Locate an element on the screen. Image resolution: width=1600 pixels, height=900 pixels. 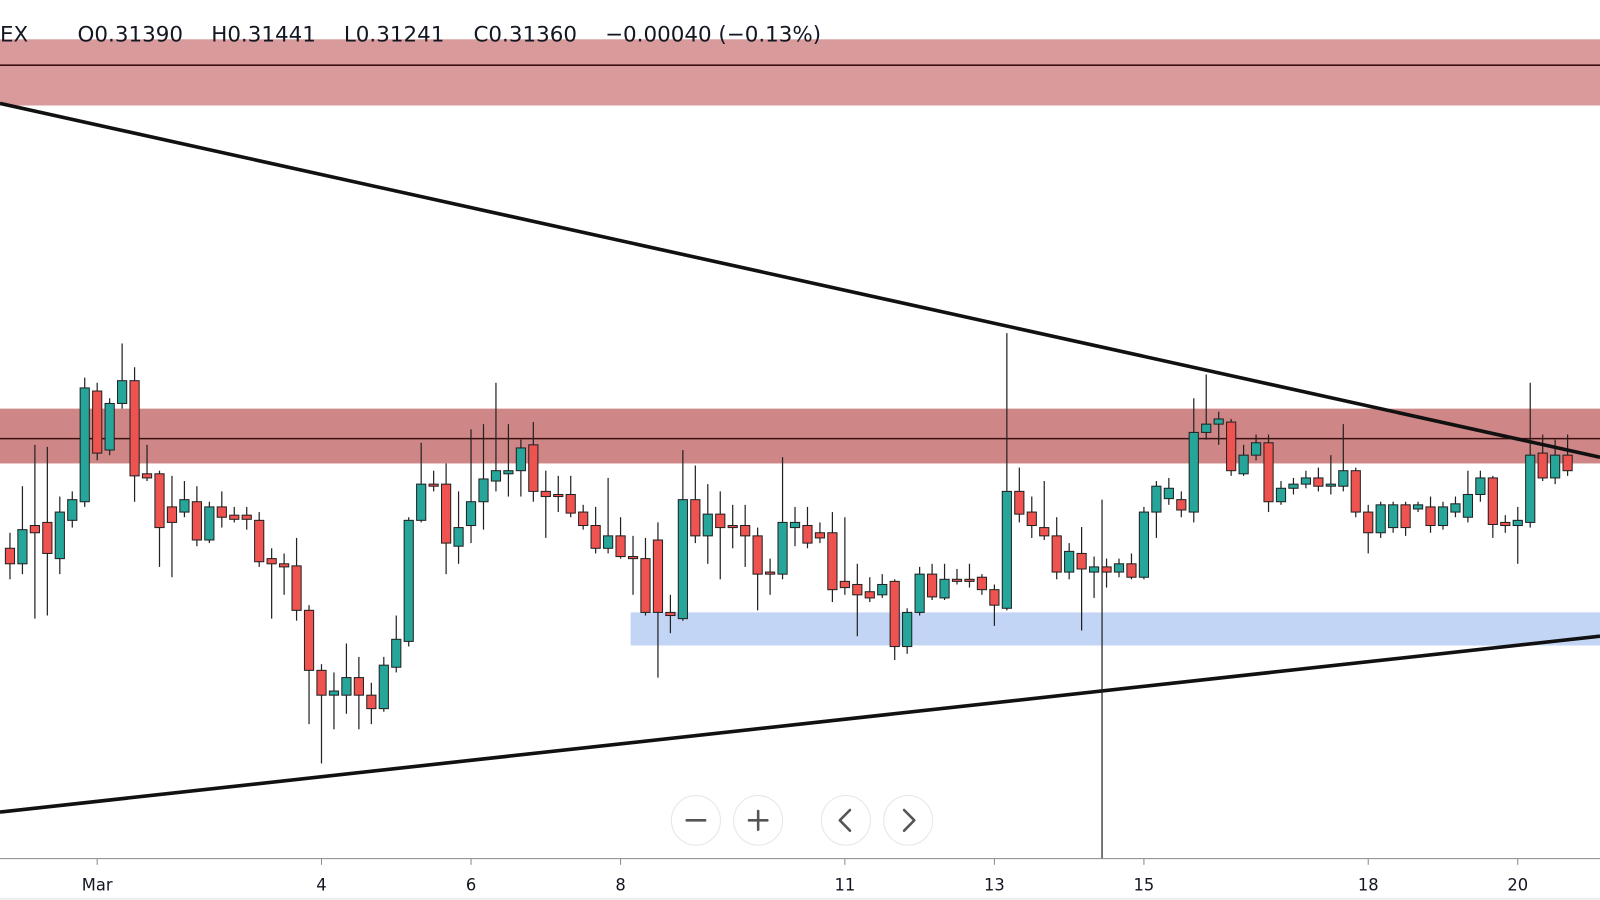
zoom-out-button is located at coordinates (695, 820).